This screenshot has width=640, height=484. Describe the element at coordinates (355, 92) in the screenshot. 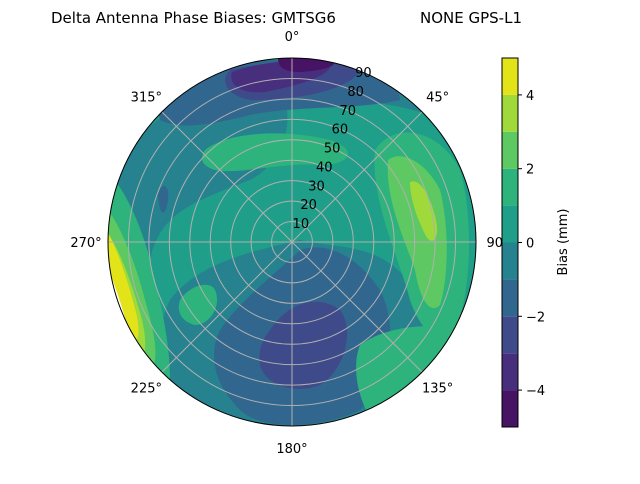

I see `radial-tick-label: 80` at that location.